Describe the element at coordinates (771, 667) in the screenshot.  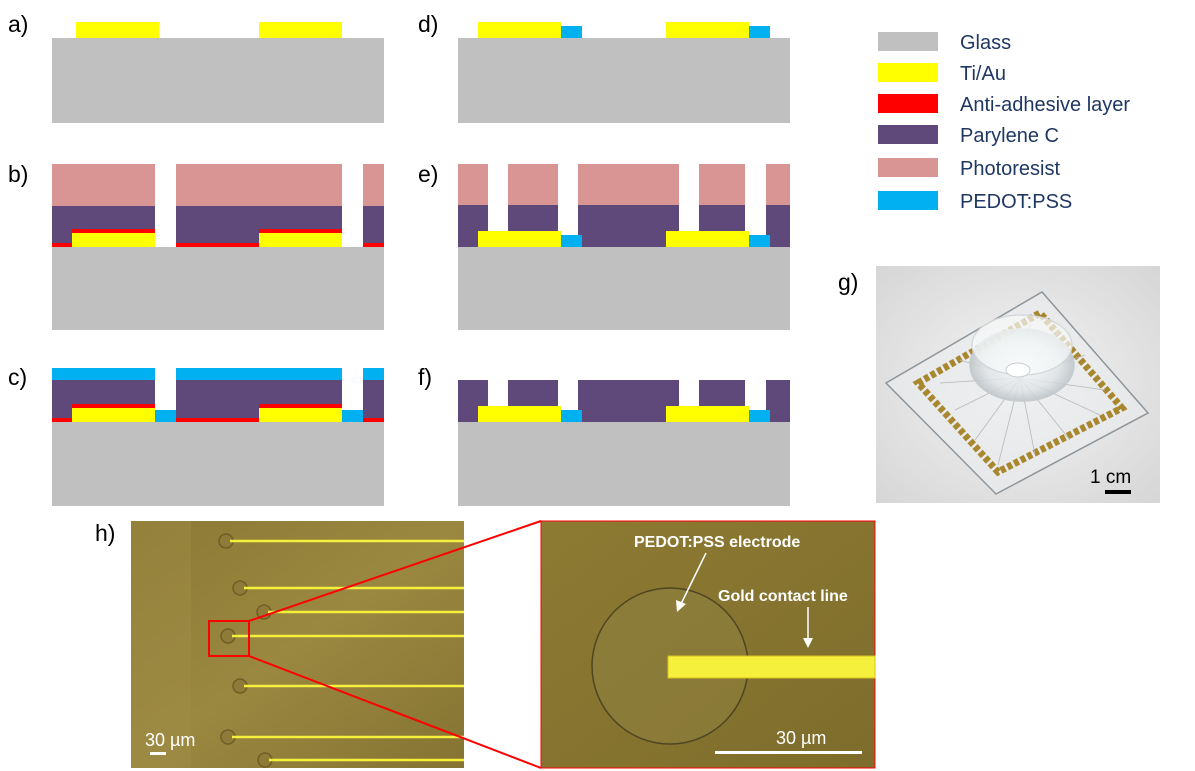
I see `gold-contact-line` at that location.